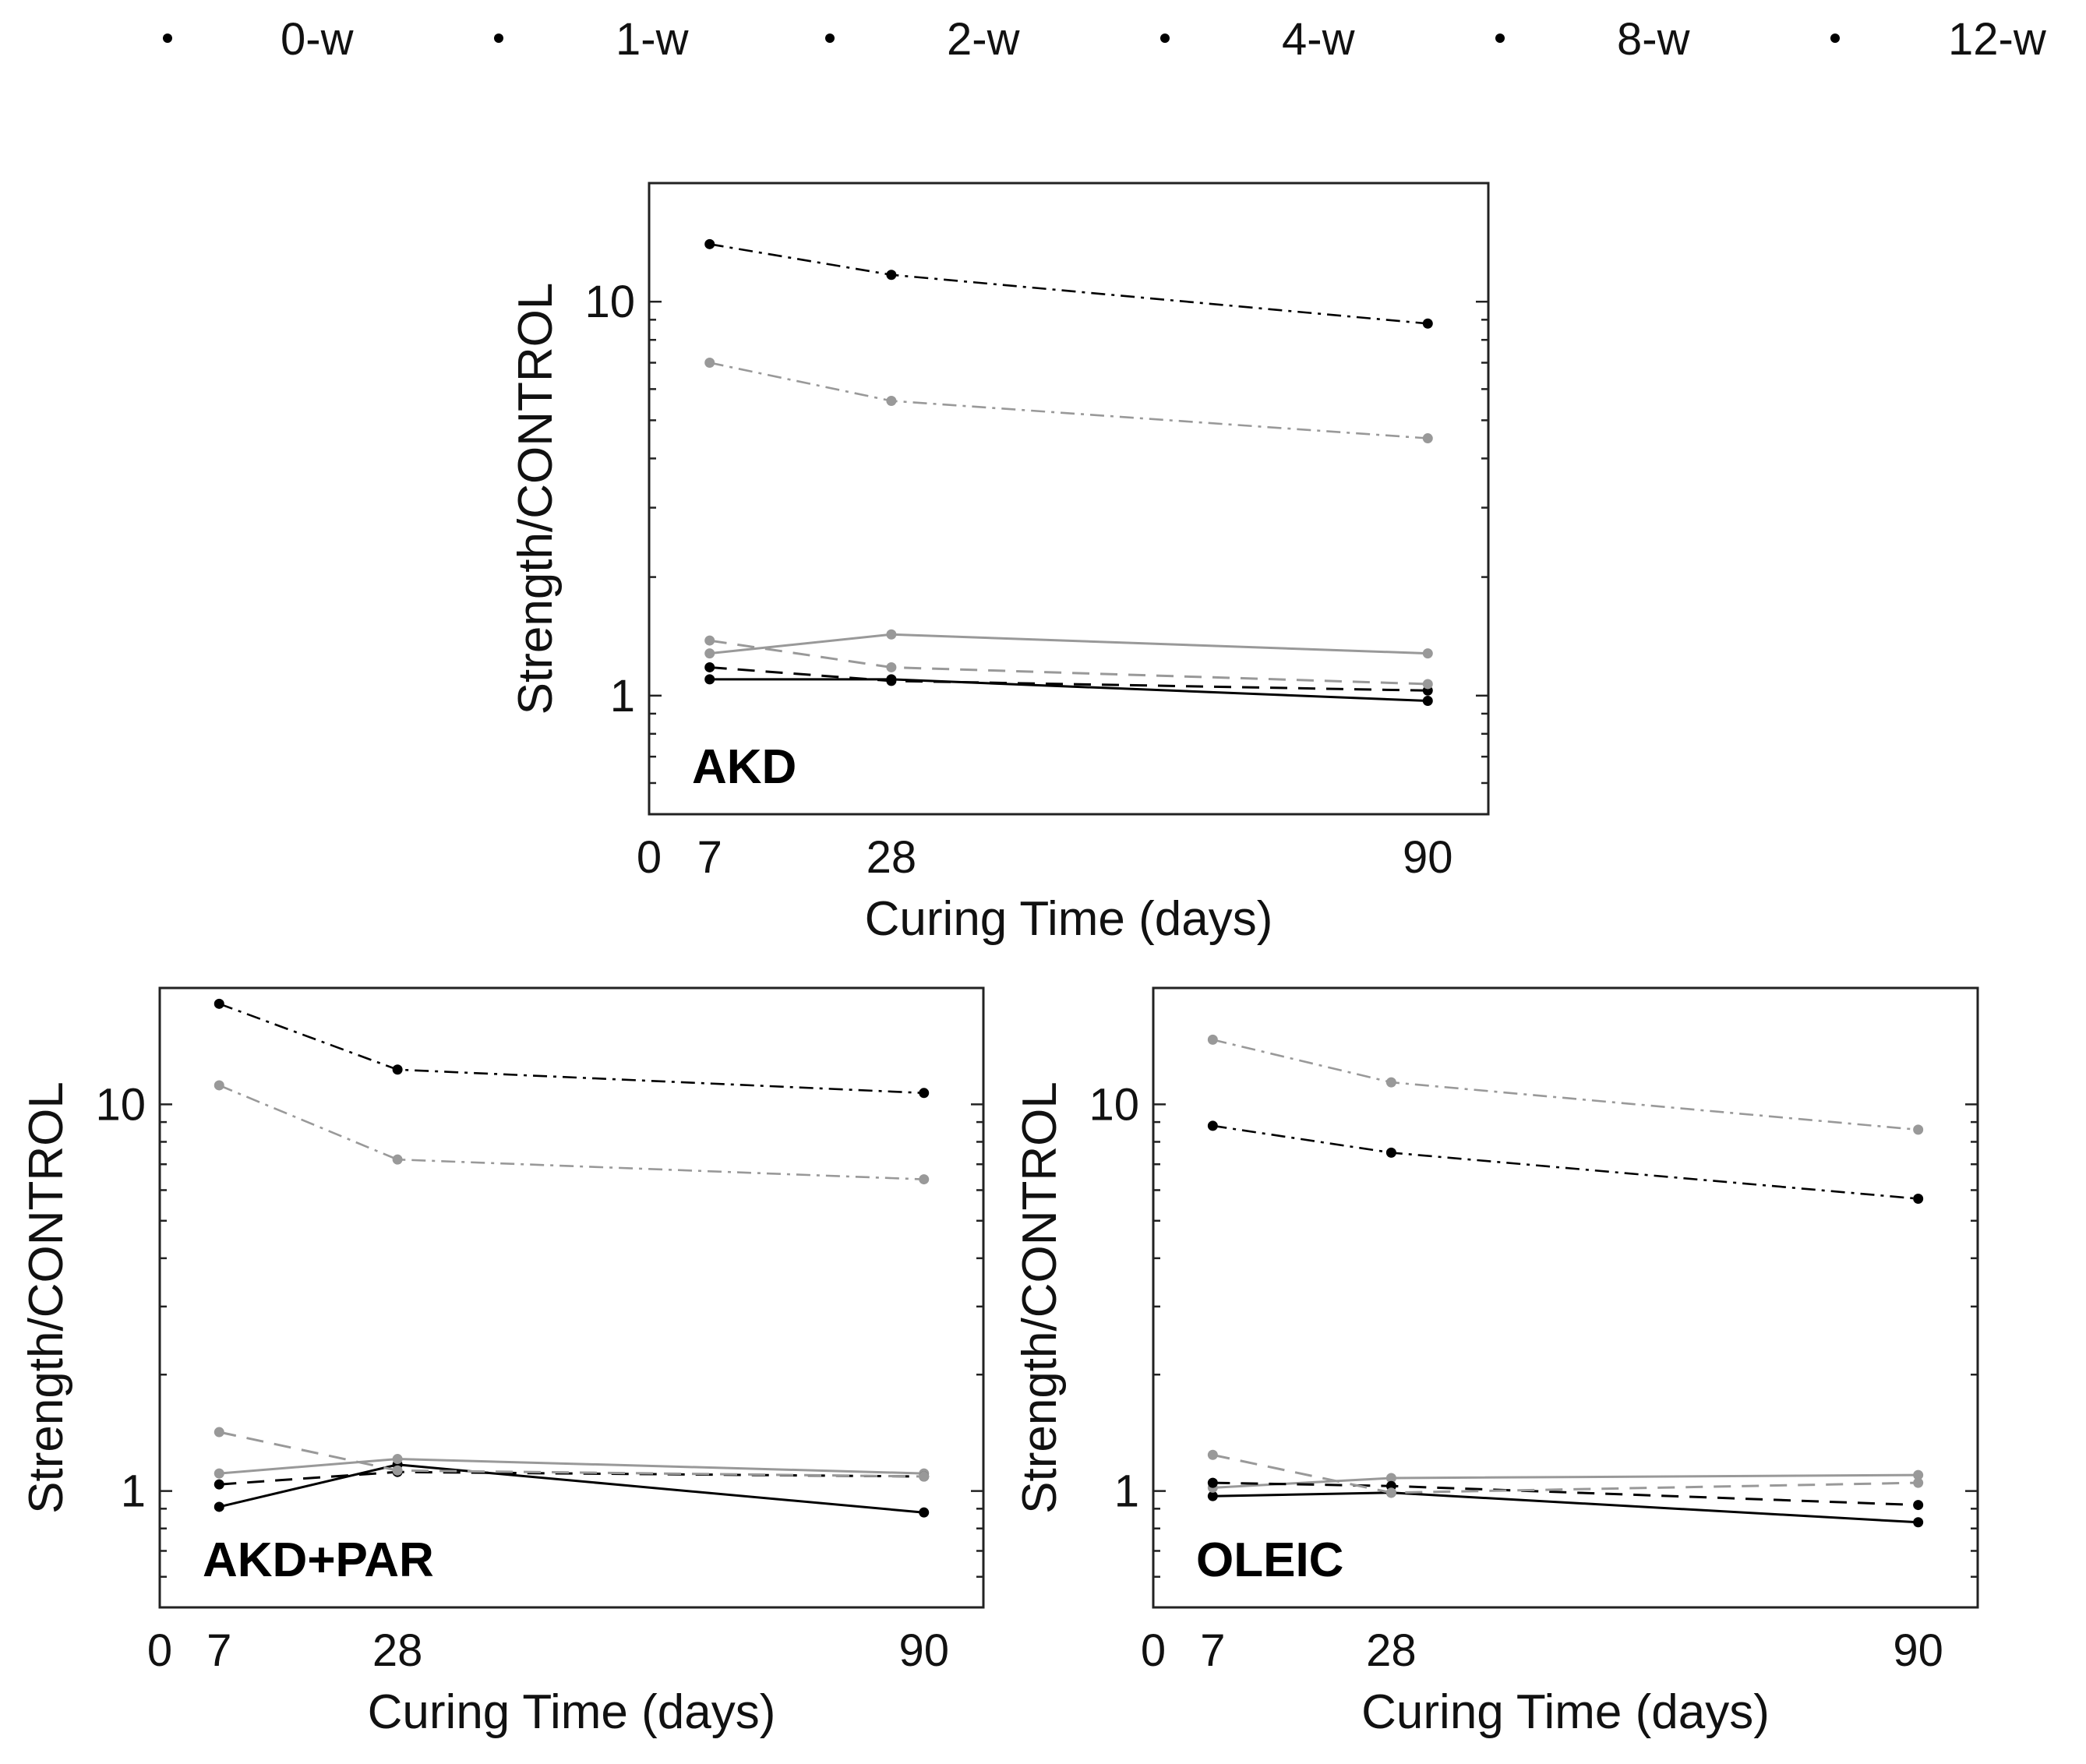 The width and height of the screenshot is (2086, 1764). Describe the element at coordinates (592, 39) in the screenshot. I see `legend-entry-1w: 1-w` at that location.